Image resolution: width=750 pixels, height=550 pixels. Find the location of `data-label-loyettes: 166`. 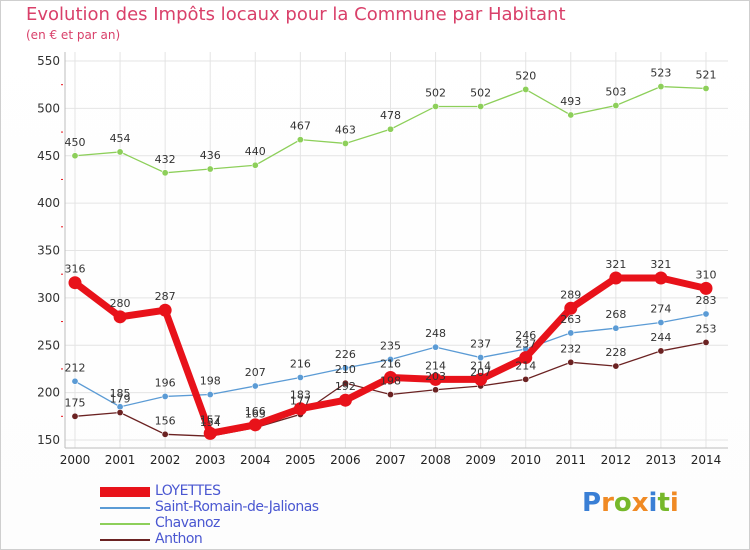

data-label-loyettes: 166 is located at coordinates (255, 411).